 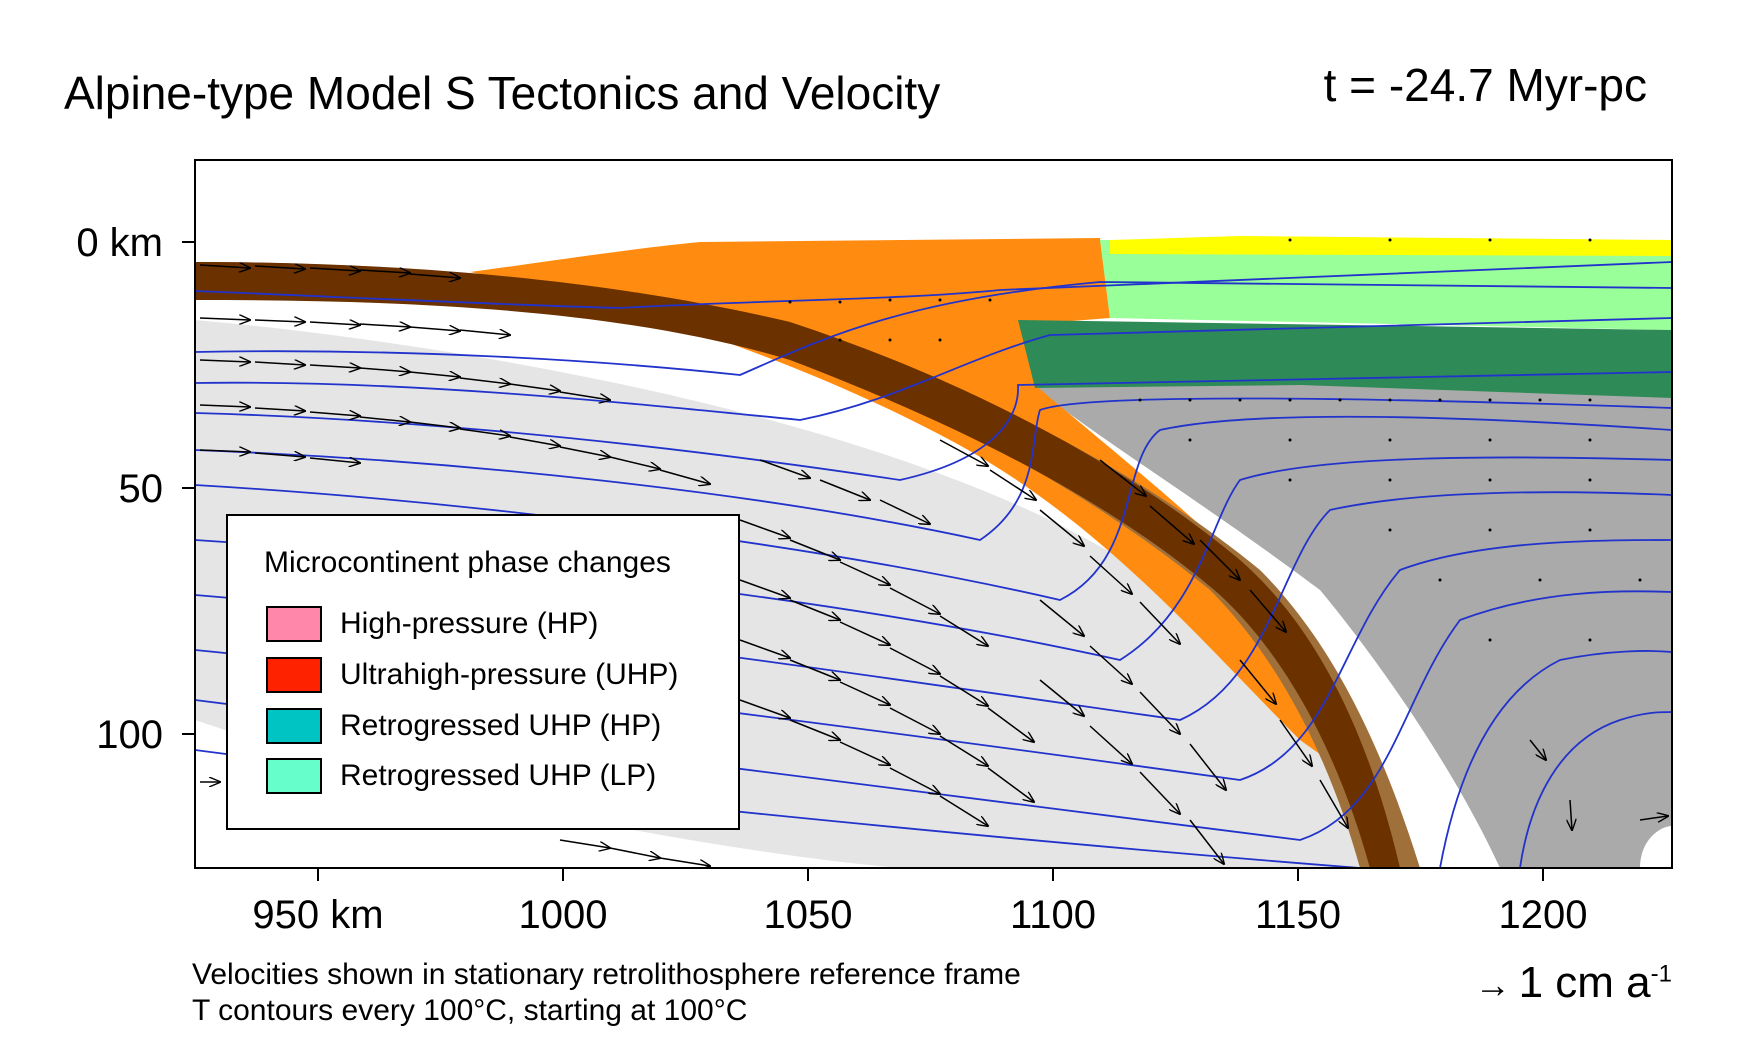 What do you see at coordinates (498, 775) in the screenshot?
I see `legend-label-retro-lp: Retrogressed UHP (LP)` at bounding box center [498, 775].